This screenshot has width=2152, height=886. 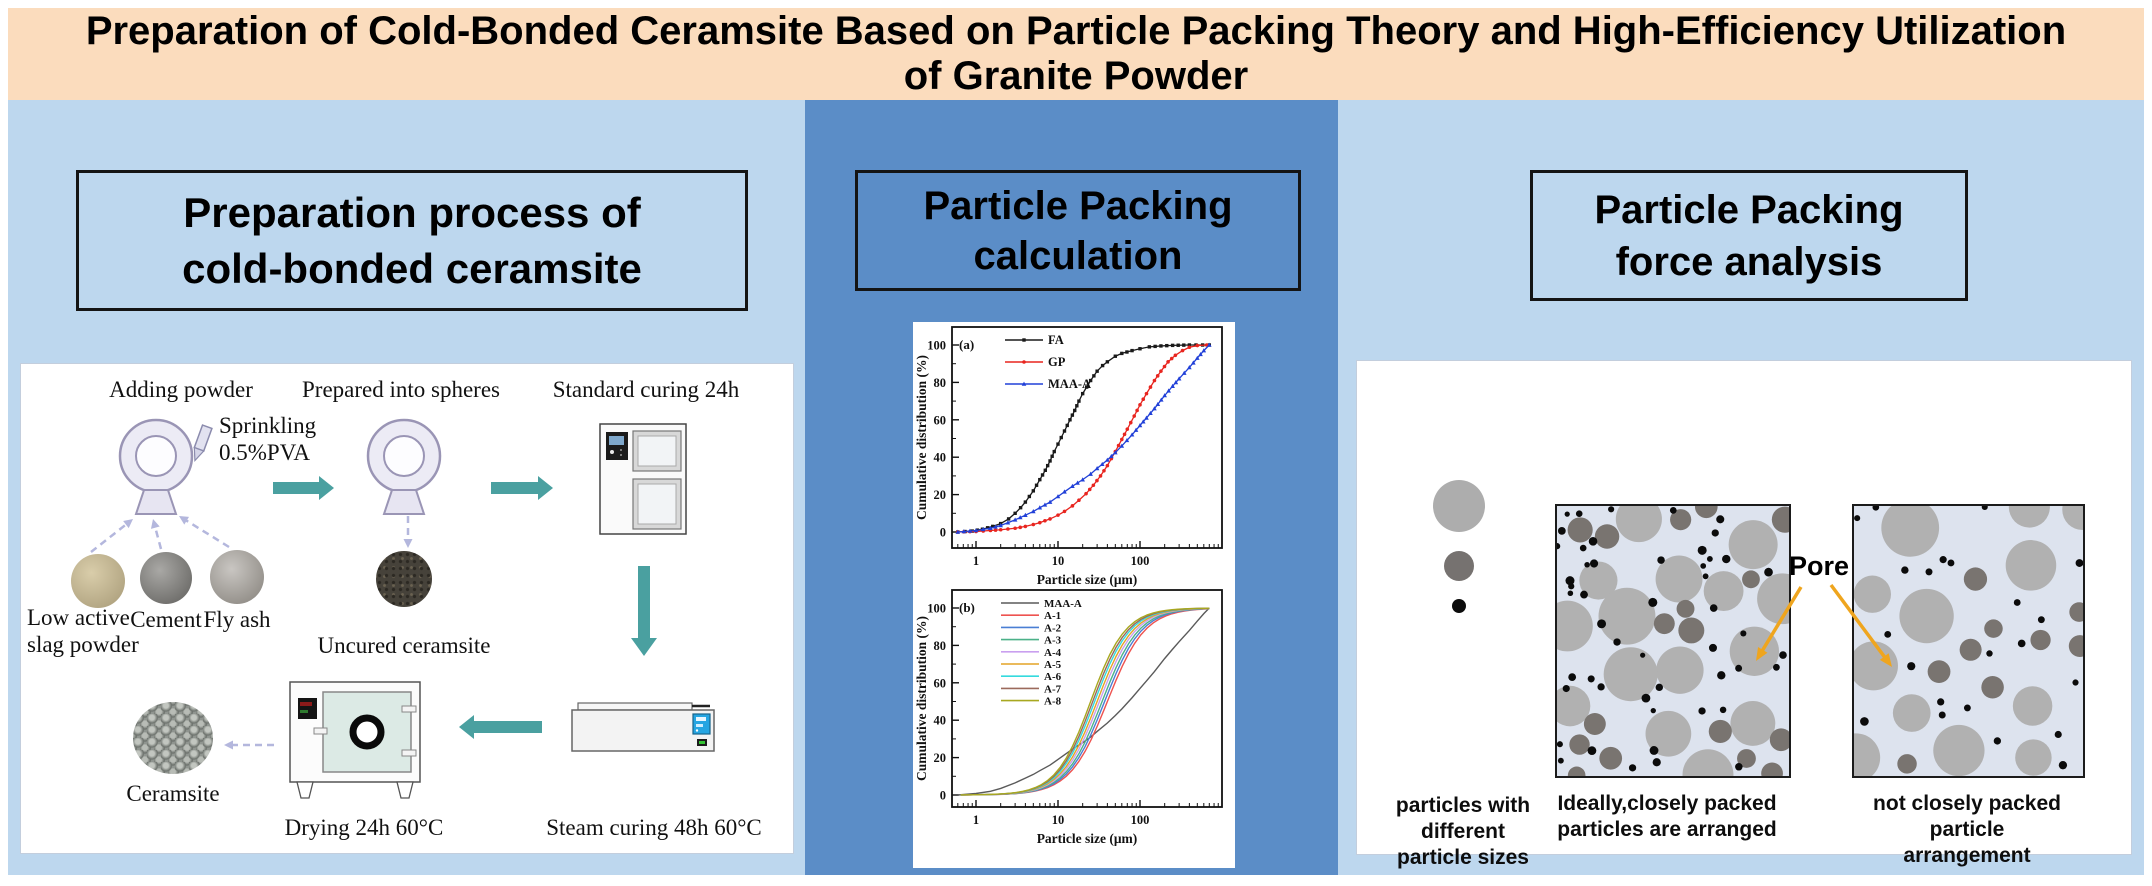 What do you see at coordinates (1053, 653) in the screenshot?
I see `svg-text: A-4` at bounding box center [1053, 653].